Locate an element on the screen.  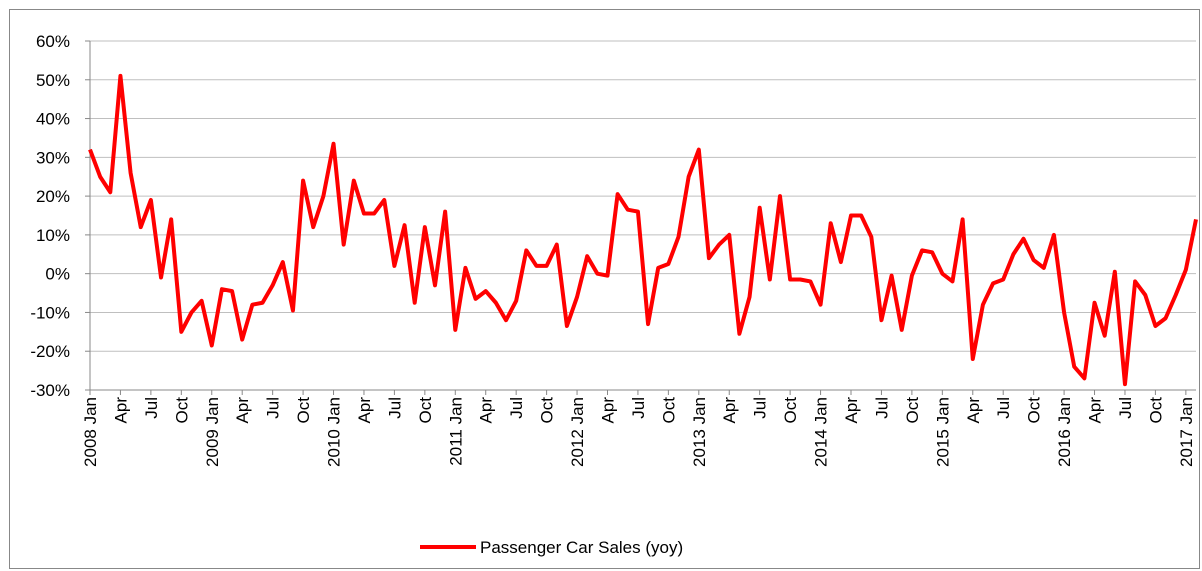
y-tick-label: 10% is located at coordinates (53, 235).